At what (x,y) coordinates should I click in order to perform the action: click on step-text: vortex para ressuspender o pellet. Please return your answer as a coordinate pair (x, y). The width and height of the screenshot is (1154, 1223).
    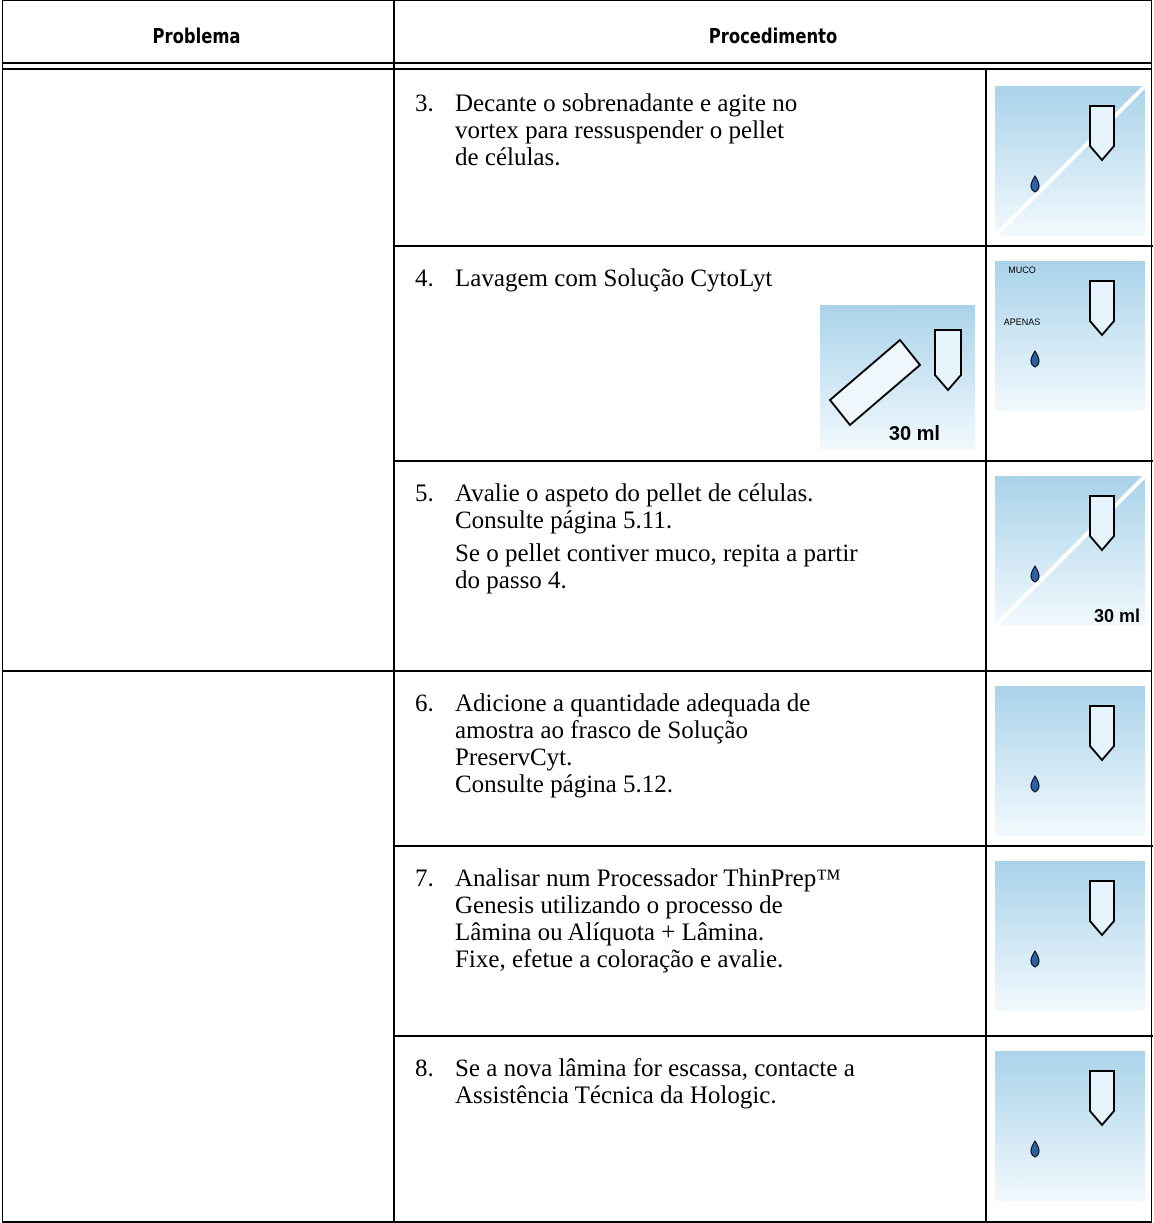
    Looking at the image, I should click on (620, 130).